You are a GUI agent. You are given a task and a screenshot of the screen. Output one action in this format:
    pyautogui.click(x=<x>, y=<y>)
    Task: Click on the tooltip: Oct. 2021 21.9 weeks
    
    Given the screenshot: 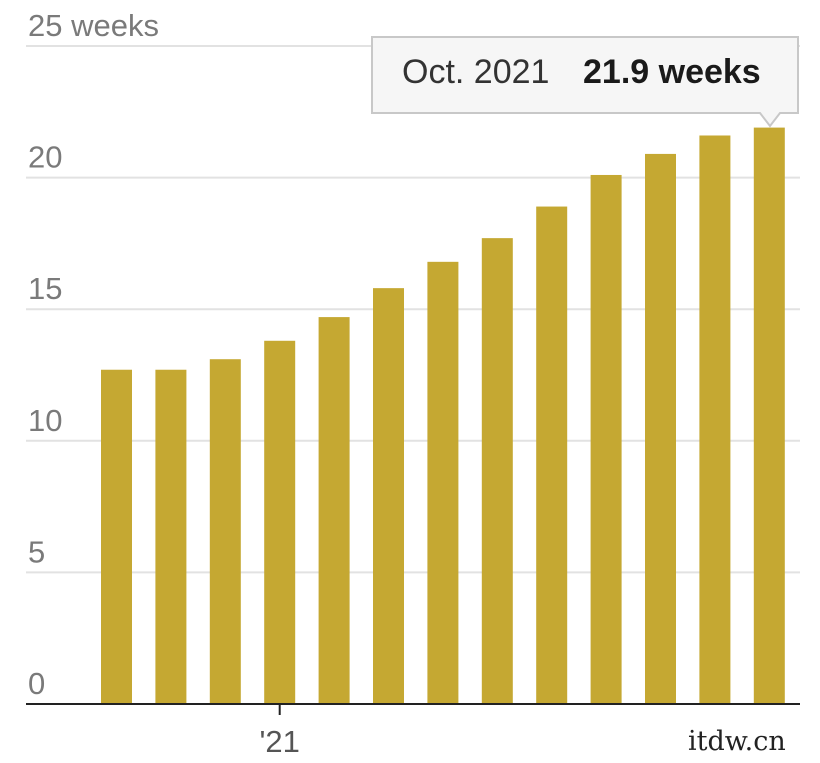 What is the action you would take?
    pyautogui.click(x=585, y=82)
    